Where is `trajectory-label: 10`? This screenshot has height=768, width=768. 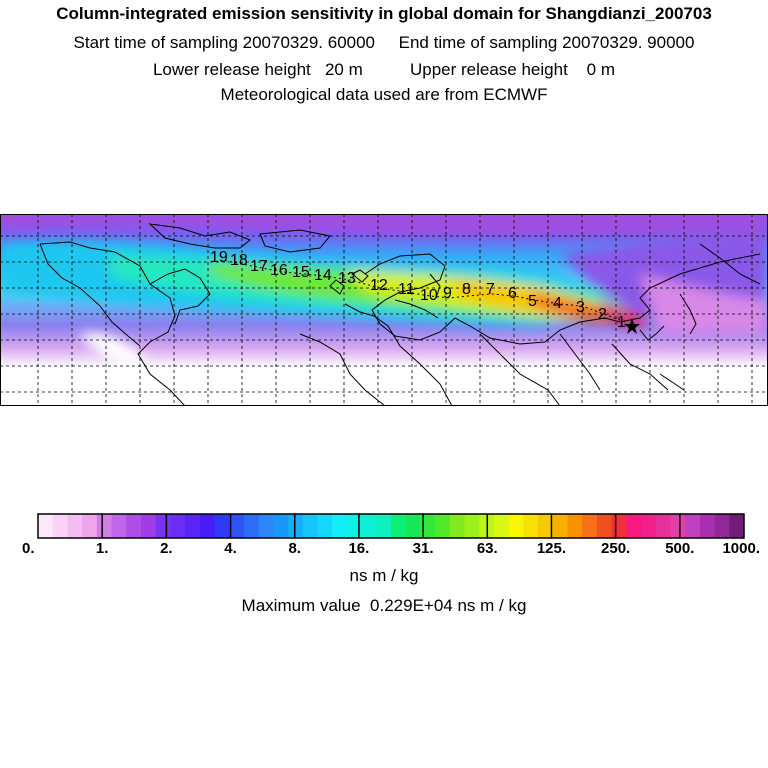 trajectory-label: 10 is located at coordinates (429, 295).